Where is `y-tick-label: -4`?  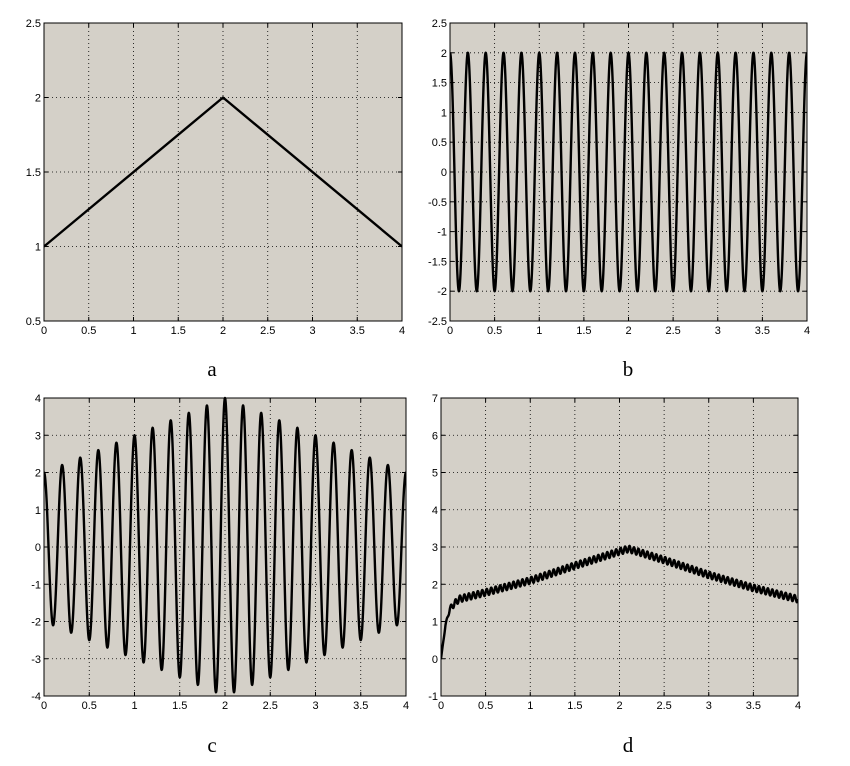
y-tick-label: -4 is located at coordinates (36, 697).